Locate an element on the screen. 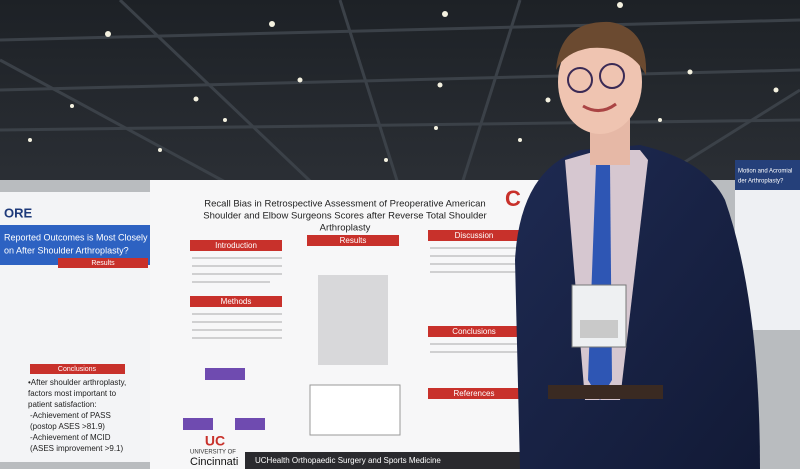  section-header: Conclusions is located at coordinates (474, 331).